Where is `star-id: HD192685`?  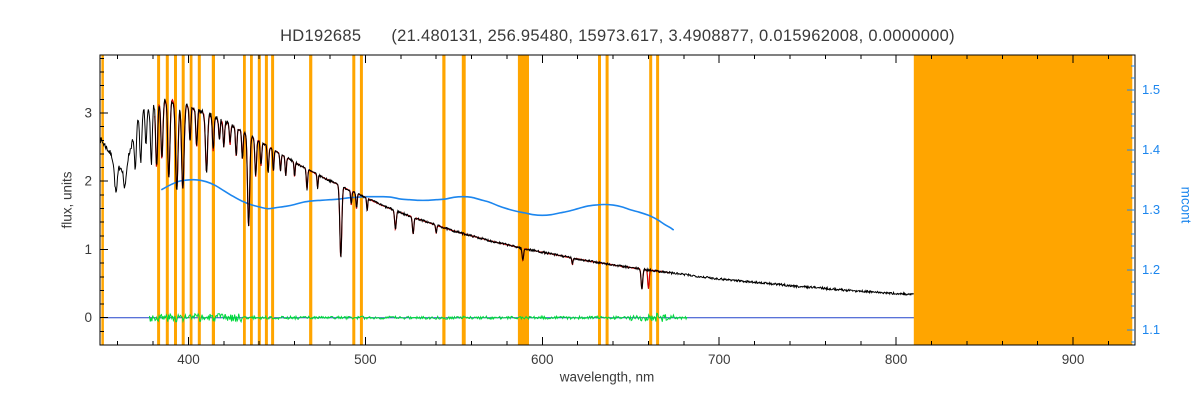 star-id: HD192685 is located at coordinates (321, 36).